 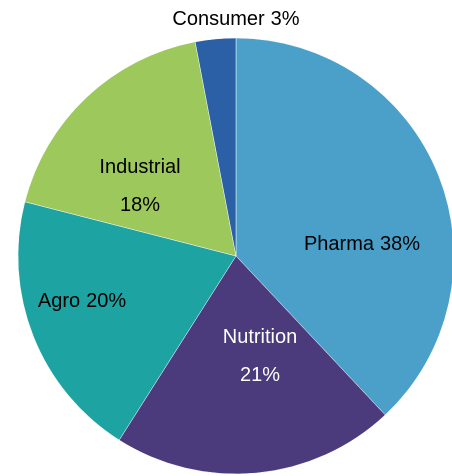 I want to click on slice-category: Pharma, so click(x=339, y=244).